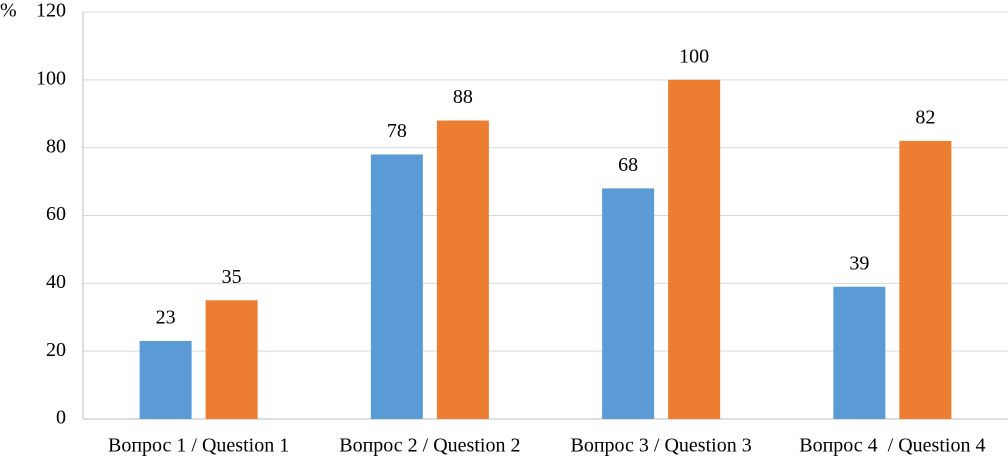 This screenshot has width=1008, height=459. I want to click on value-label: 35, so click(232, 277).